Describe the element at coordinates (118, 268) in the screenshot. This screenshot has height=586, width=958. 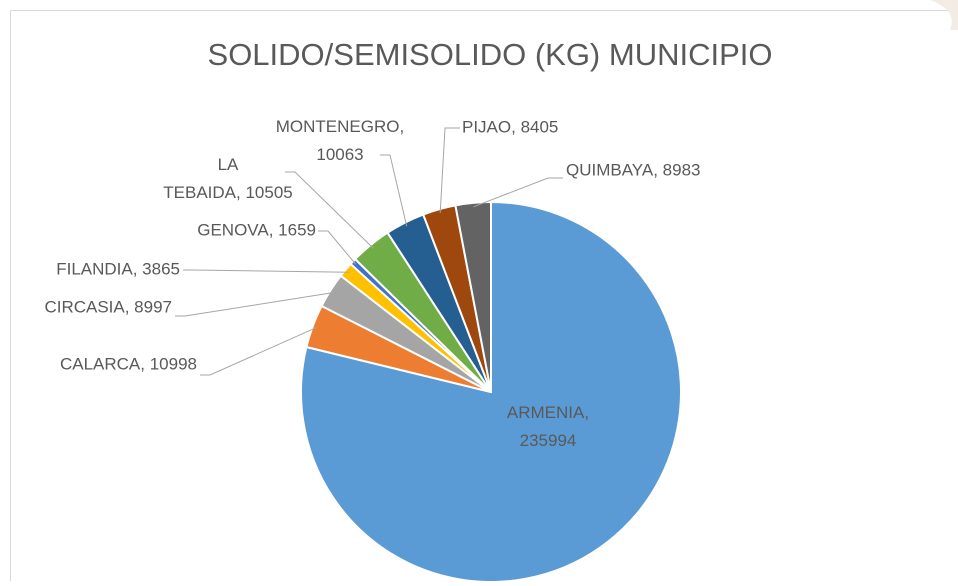
I see `data-label: FILANDIA, 3865` at that location.